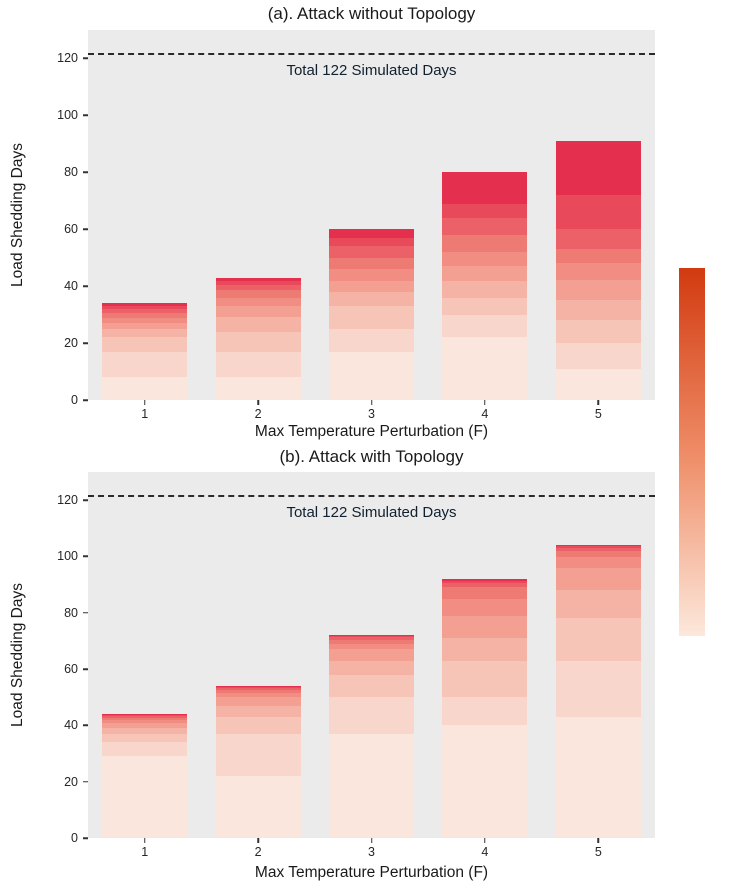 Image resolution: width=749 pixels, height=892 pixels. I want to click on chart-b-x-axis-label: Max Temperature Perturbation (F), so click(371, 872).